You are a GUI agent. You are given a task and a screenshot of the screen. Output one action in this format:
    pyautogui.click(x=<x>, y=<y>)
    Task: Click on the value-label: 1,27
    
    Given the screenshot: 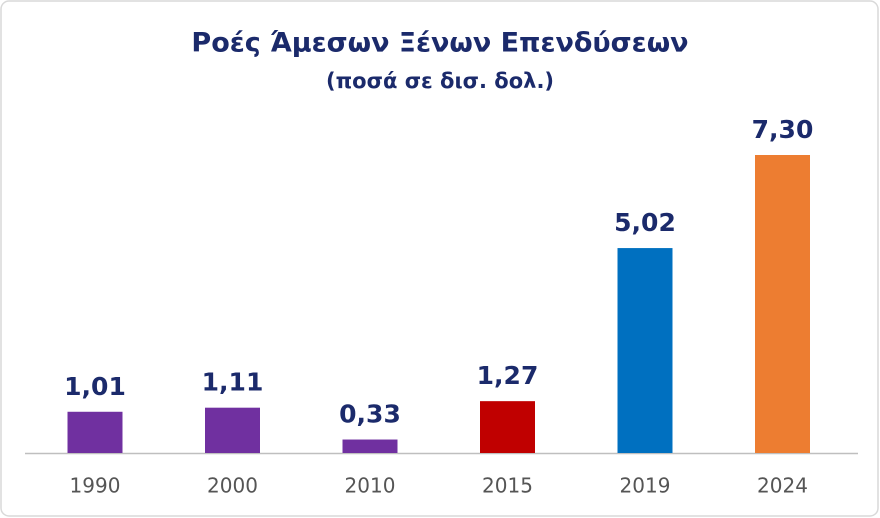 What is the action you would take?
    pyautogui.click(x=508, y=375)
    